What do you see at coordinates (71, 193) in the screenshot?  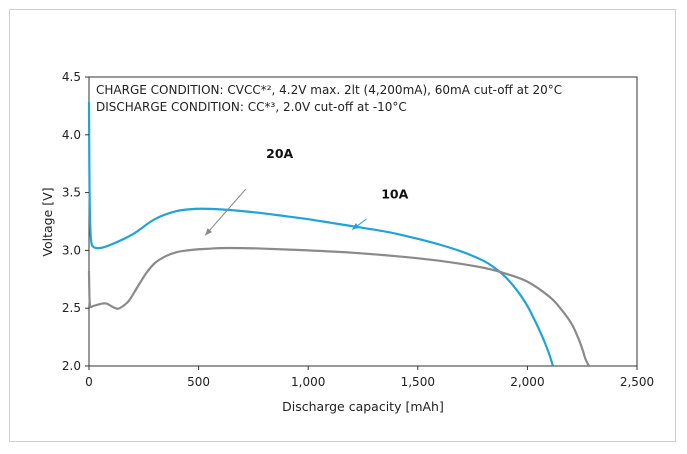 I see `y-tick-label: 3.5` at bounding box center [71, 193].